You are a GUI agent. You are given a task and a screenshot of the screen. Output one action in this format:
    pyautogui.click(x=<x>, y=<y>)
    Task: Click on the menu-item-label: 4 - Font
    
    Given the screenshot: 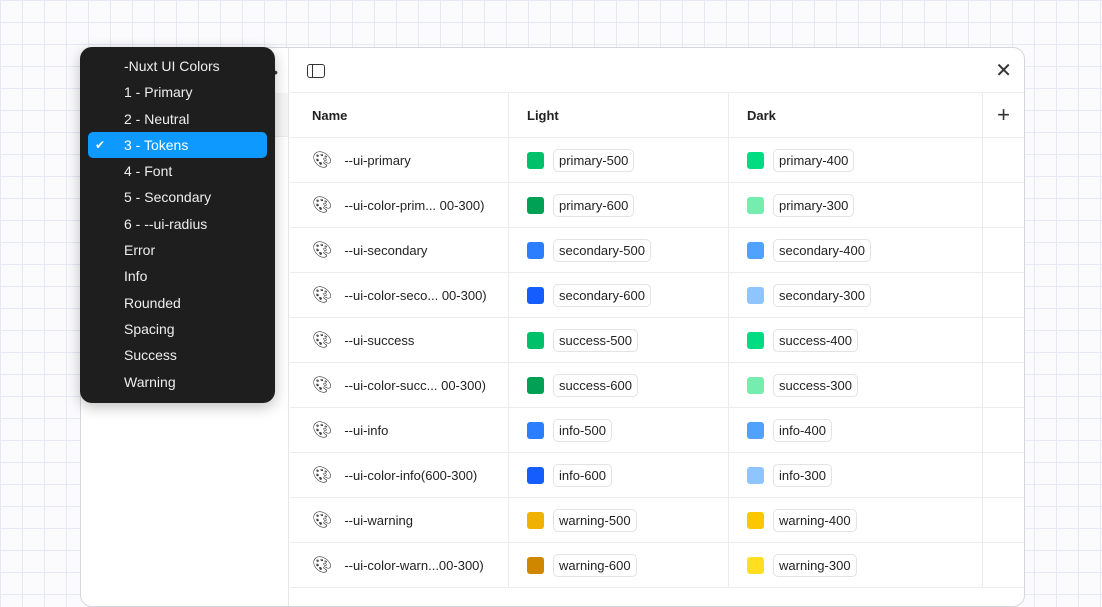 What is the action you would take?
    pyautogui.click(x=148, y=171)
    